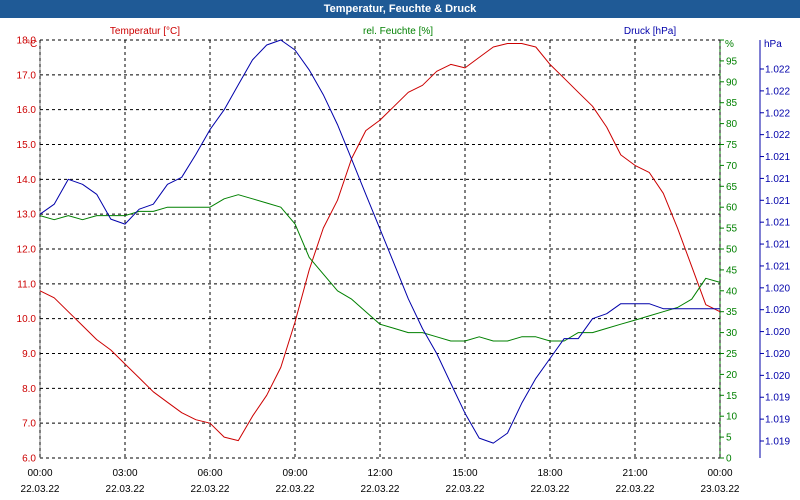 The width and height of the screenshot is (800, 500). Describe the element at coordinates (729, 44) in the screenshot. I see `humidity-unit-label: %` at that location.